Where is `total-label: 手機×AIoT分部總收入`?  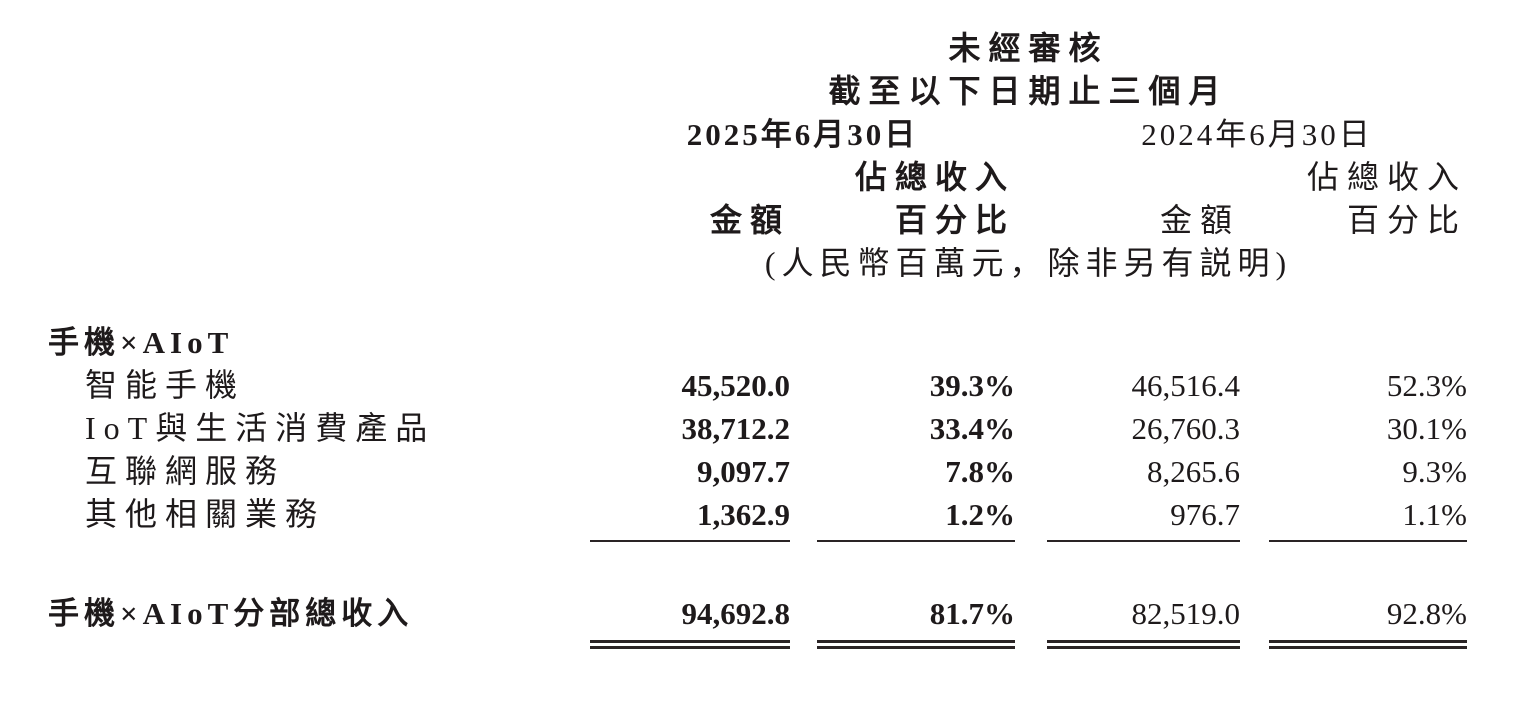
total-label: 手機×AIoT分部總收入 is located at coordinates (231, 613).